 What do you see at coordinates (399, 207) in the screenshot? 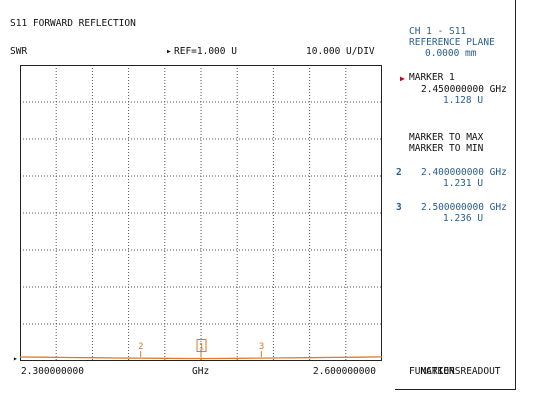
I see `marker-3-number: 3` at bounding box center [399, 207].